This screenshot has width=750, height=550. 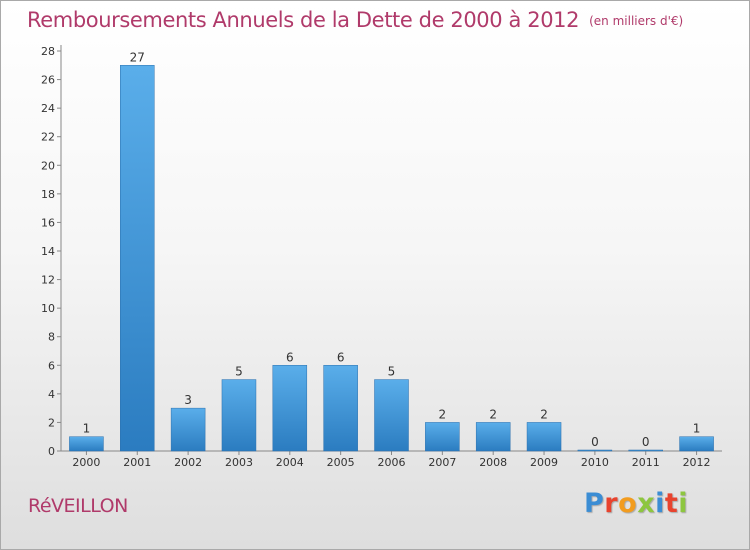 What do you see at coordinates (646, 503) in the screenshot?
I see `logo-letter: x` at bounding box center [646, 503].